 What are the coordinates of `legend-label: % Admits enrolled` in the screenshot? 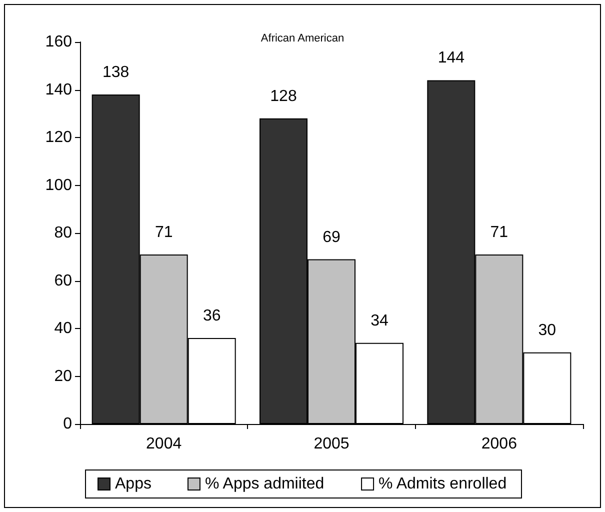 It's located at (442, 484).